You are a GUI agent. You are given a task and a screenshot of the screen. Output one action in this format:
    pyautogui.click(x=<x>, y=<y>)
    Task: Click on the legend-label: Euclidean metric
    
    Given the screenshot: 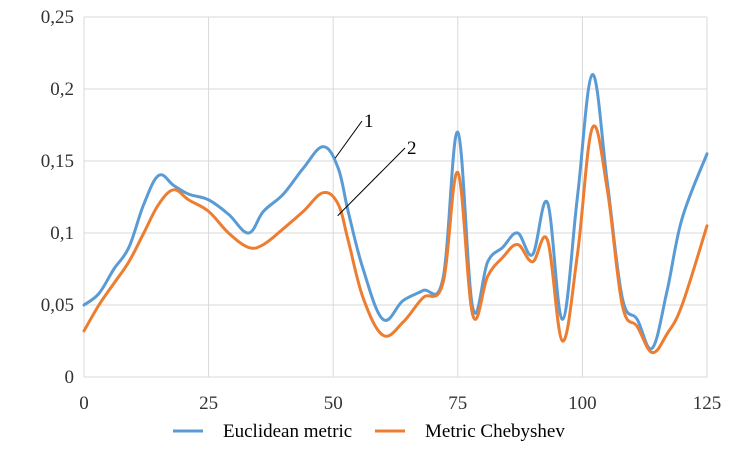 What is the action you would take?
    pyautogui.click(x=287, y=431)
    